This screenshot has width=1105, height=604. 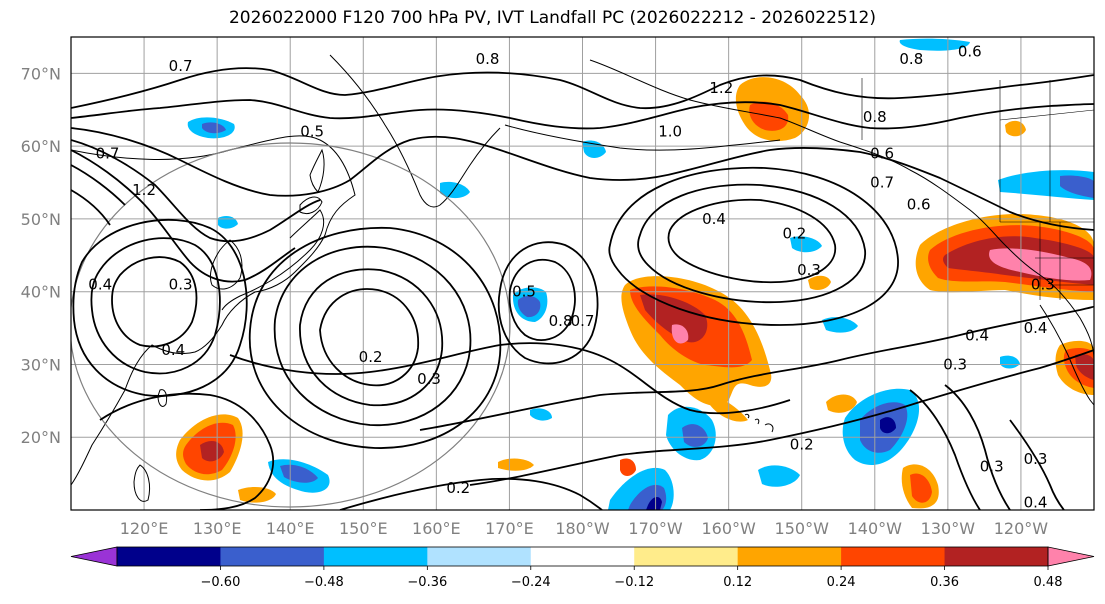 I want to click on colorbar-tick-label: 0.48, so click(x=1048, y=582).